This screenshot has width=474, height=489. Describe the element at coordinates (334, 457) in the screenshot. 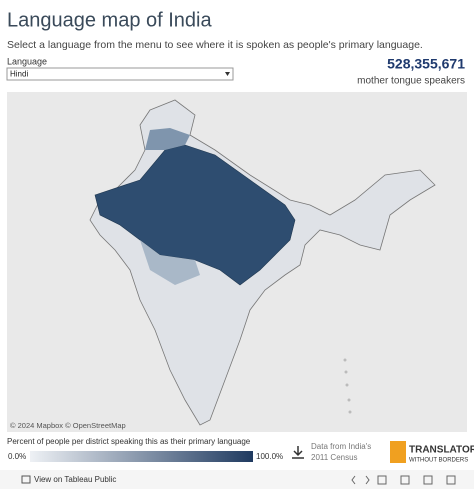

I see `source-line: 2011 Census` at that location.